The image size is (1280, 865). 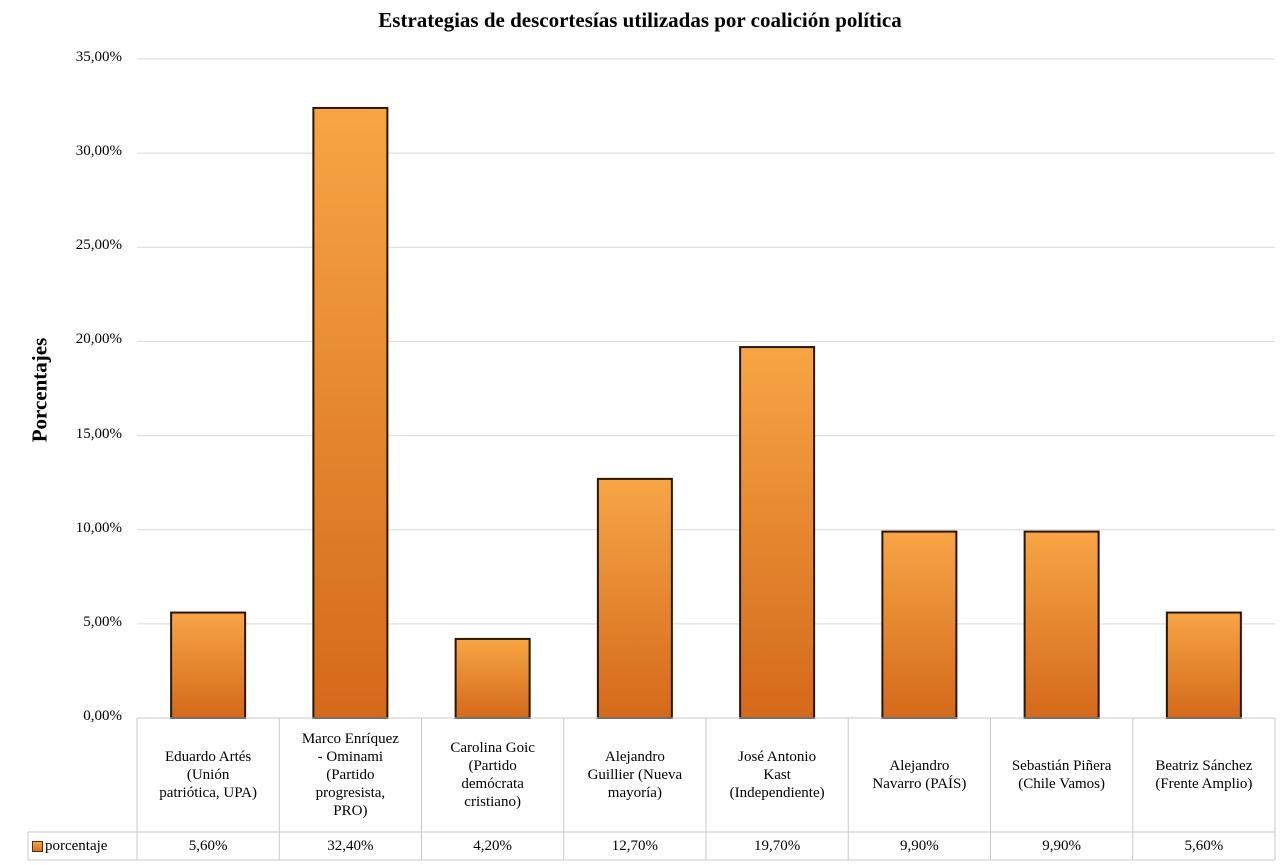 I want to click on y-tick-label: 10,00%, so click(x=98, y=527).